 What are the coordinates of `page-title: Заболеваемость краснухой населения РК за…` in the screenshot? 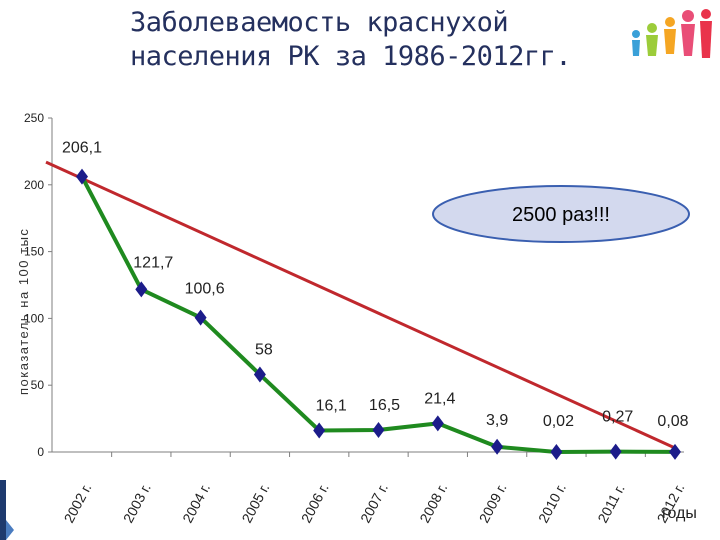 It's located at (380, 40).